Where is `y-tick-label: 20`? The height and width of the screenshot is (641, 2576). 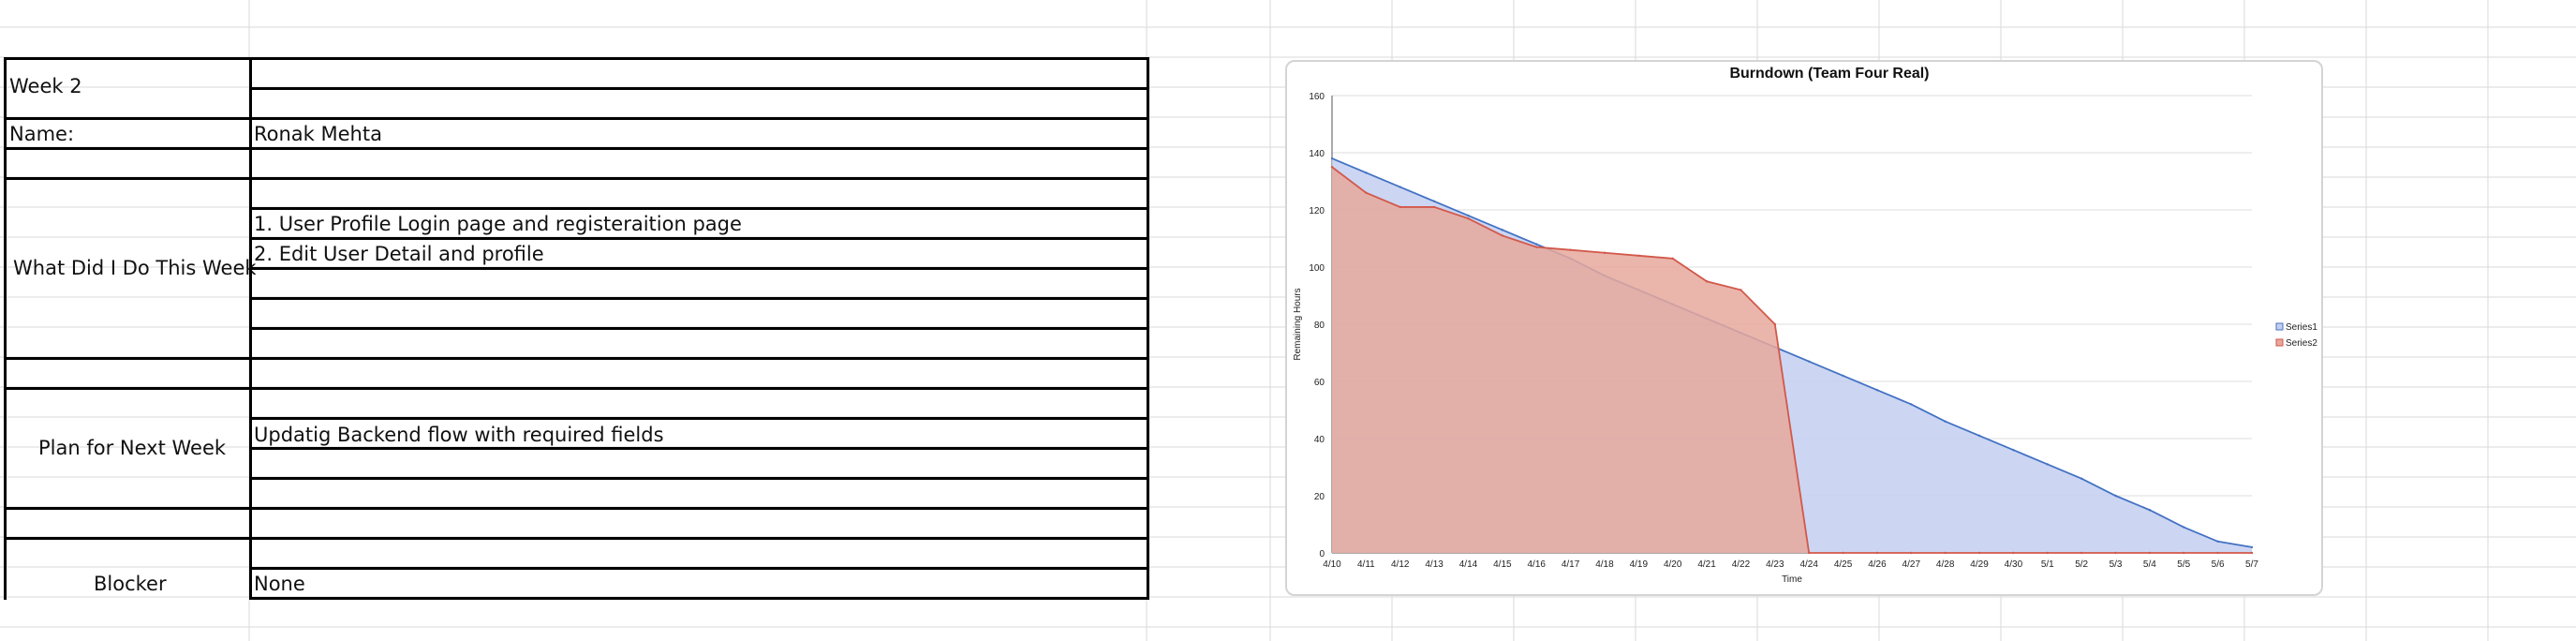
y-tick-label: 20 is located at coordinates (1320, 497).